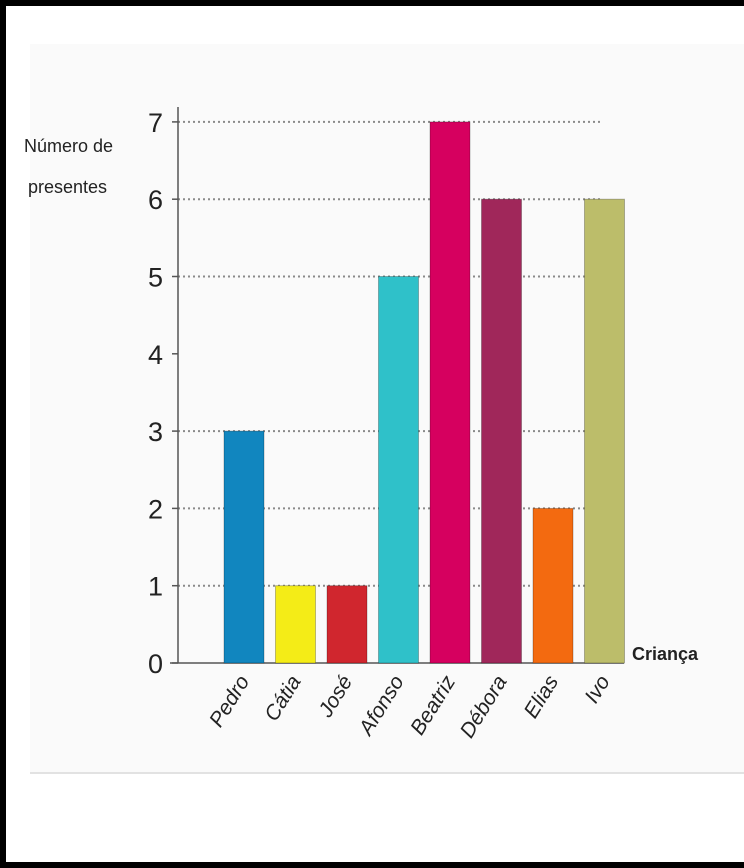 The image size is (744, 868). What do you see at coordinates (155, 432) in the screenshot?
I see `y-tick-label: 3` at bounding box center [155, 432].